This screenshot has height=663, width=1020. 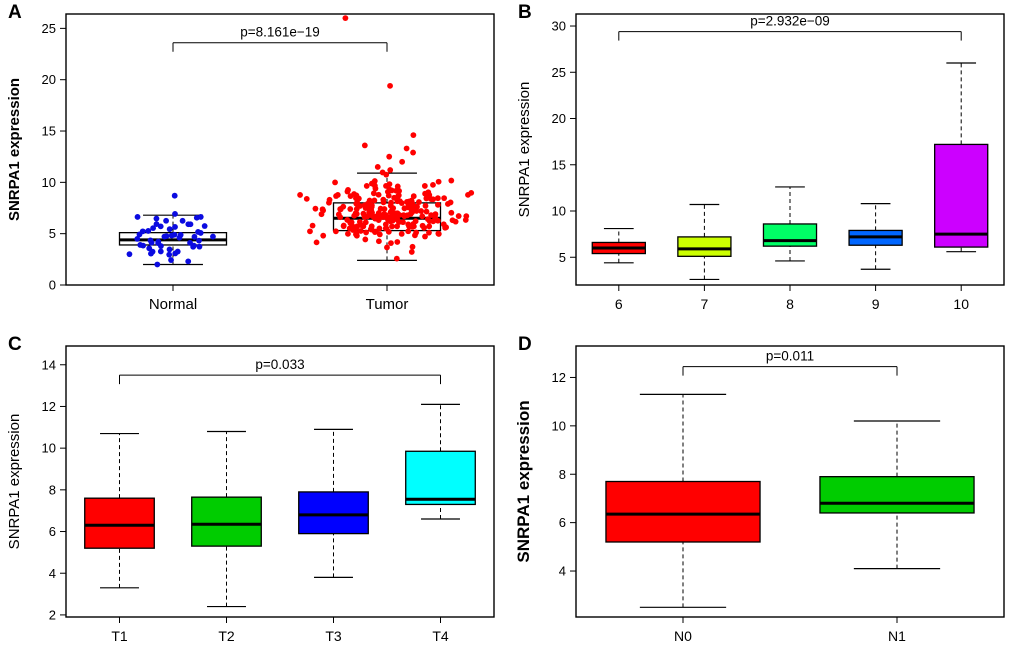 I want to click on panel-b-label: B, so click(x=525, y=12).